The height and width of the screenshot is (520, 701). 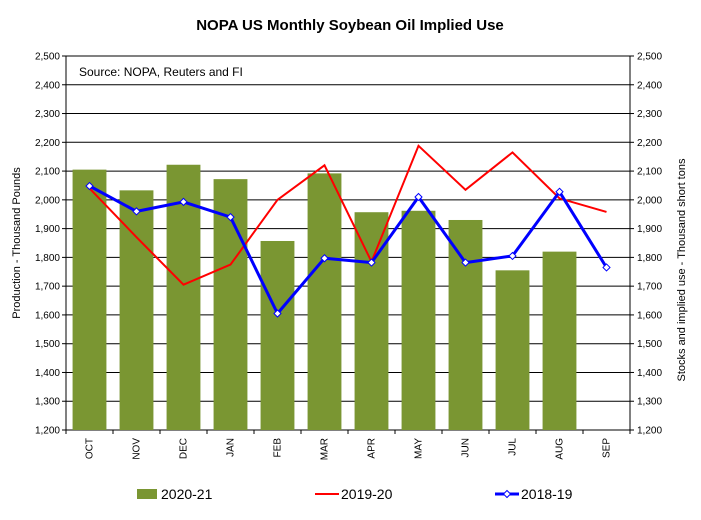 I want to click on x-tick-label: JUL, so click(x=513, y=447).